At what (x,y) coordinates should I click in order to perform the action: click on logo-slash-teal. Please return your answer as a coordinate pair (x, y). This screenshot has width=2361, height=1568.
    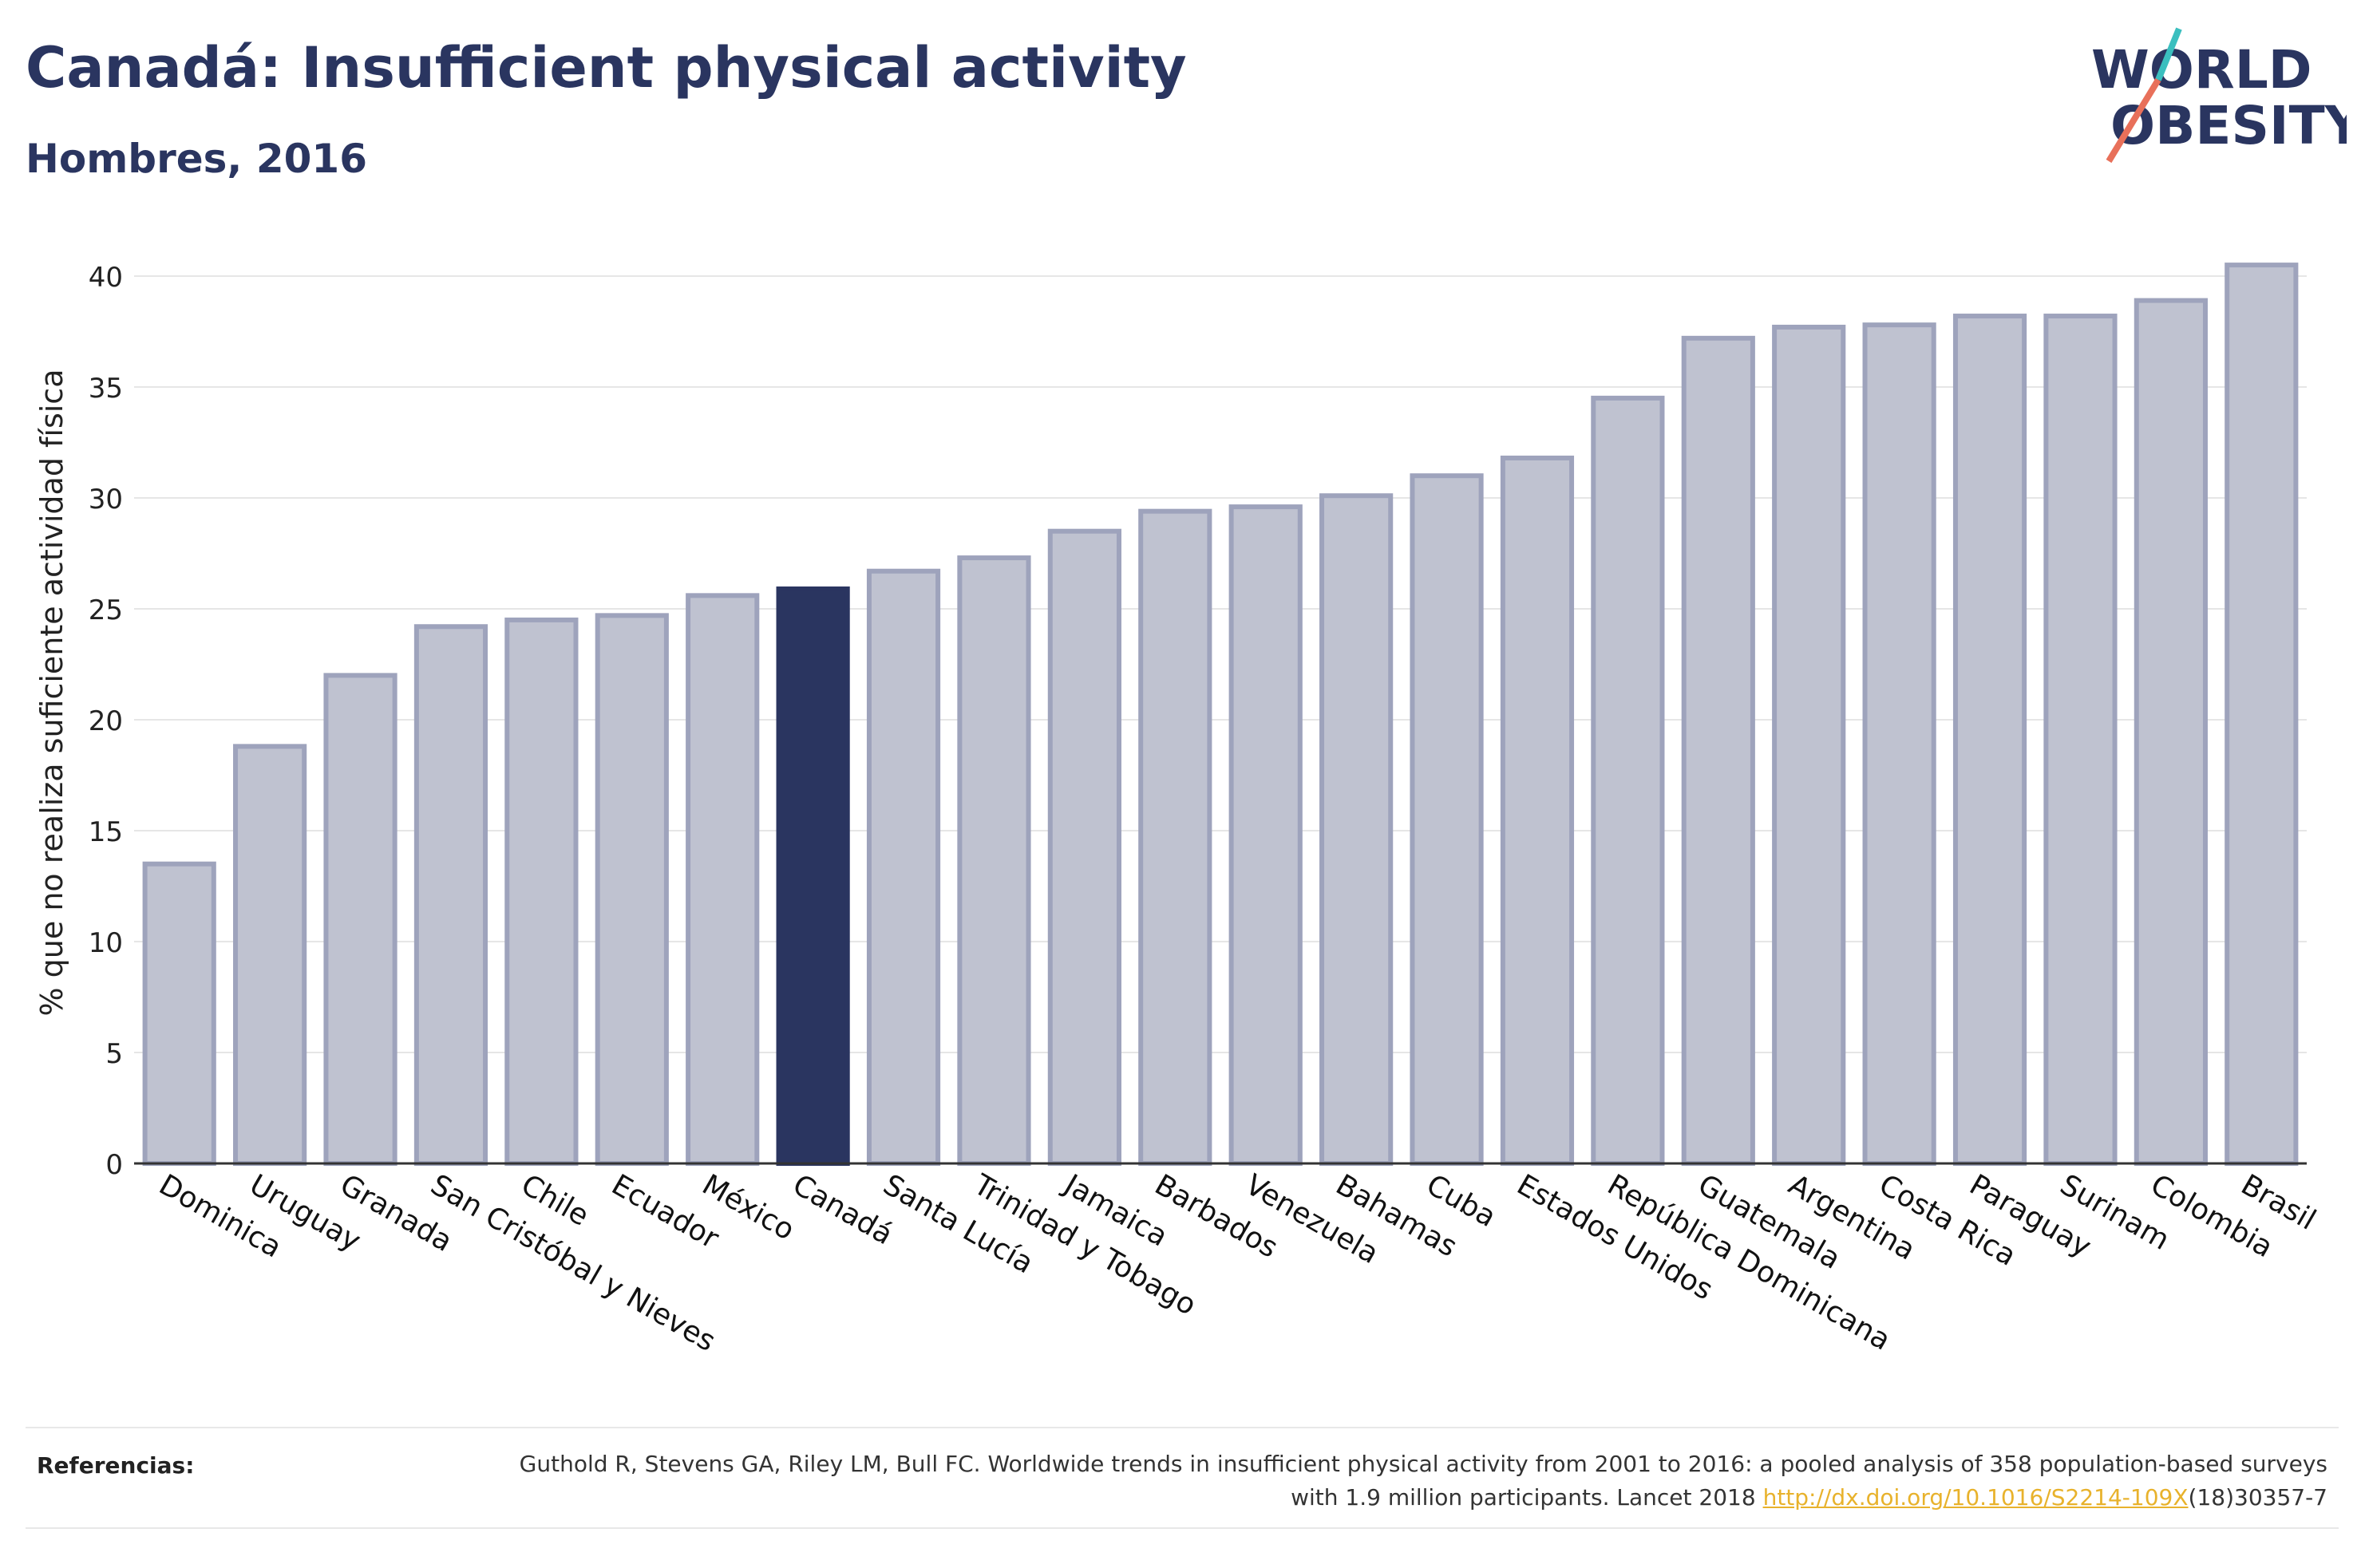
    Looking at the image, I should click on (2168, 54).